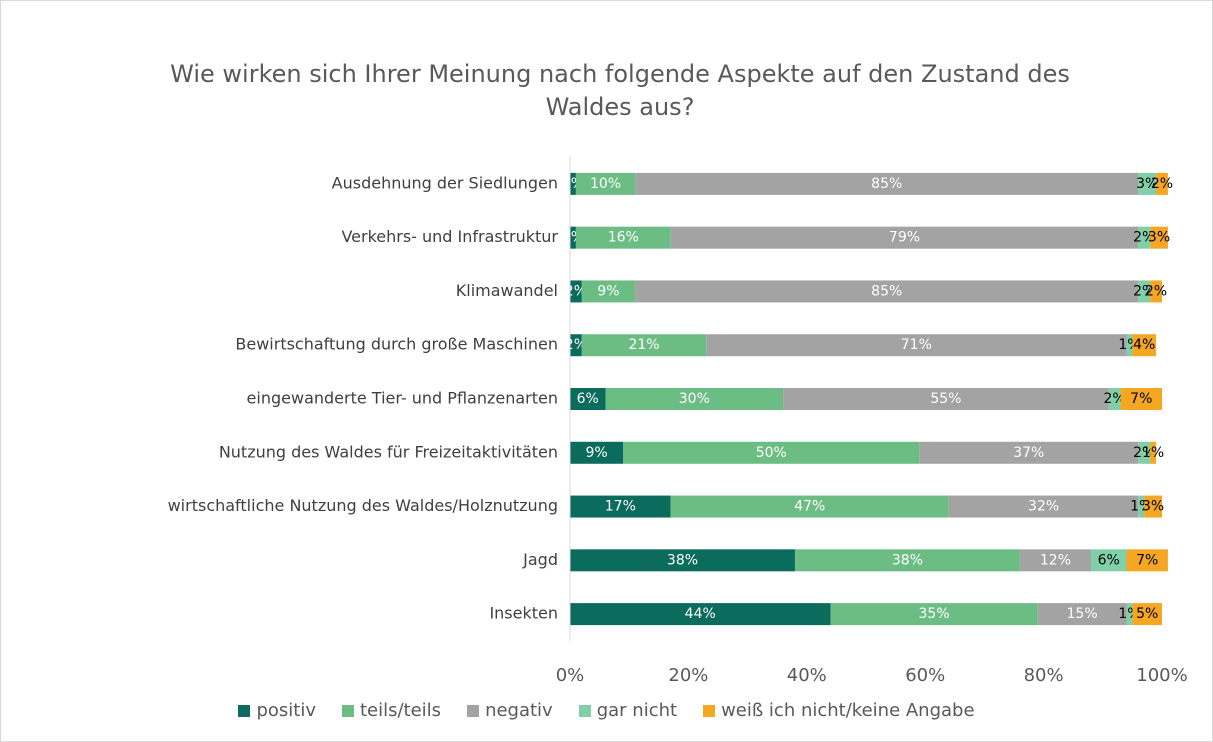  I want to click on x-tick-label: 0%, so click(570, 675).